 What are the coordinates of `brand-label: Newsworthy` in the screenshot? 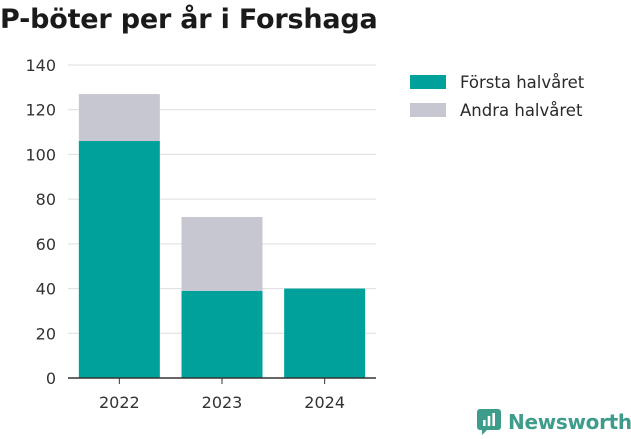 It's located at (569, 422).